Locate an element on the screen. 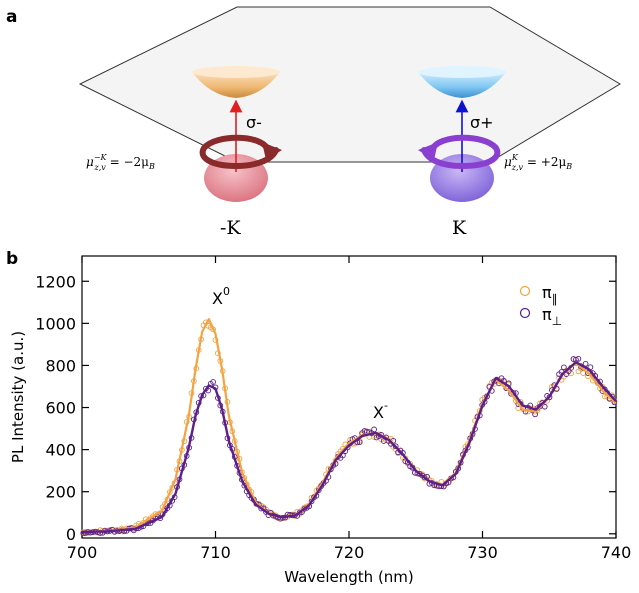 The height and width of the screenshot is (593, 639). orbital-moment-circulation-left is located at coordinates (239, 152).